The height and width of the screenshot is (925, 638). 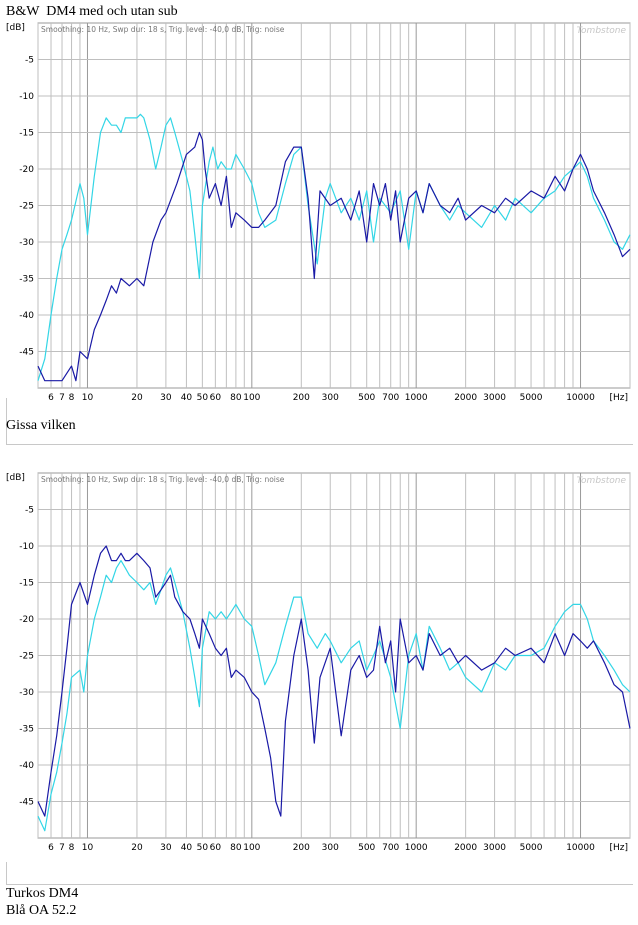 I want to click on page-title: B&W DM4 med och utan sub, so click(x=92, y=11).